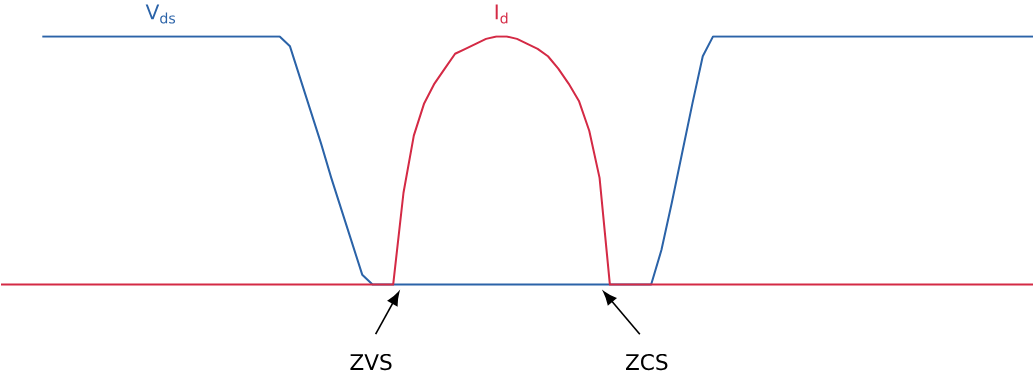  Describe the element at coordinates (371, 362) in the screenshot. I see `text: ZVS` at that location.